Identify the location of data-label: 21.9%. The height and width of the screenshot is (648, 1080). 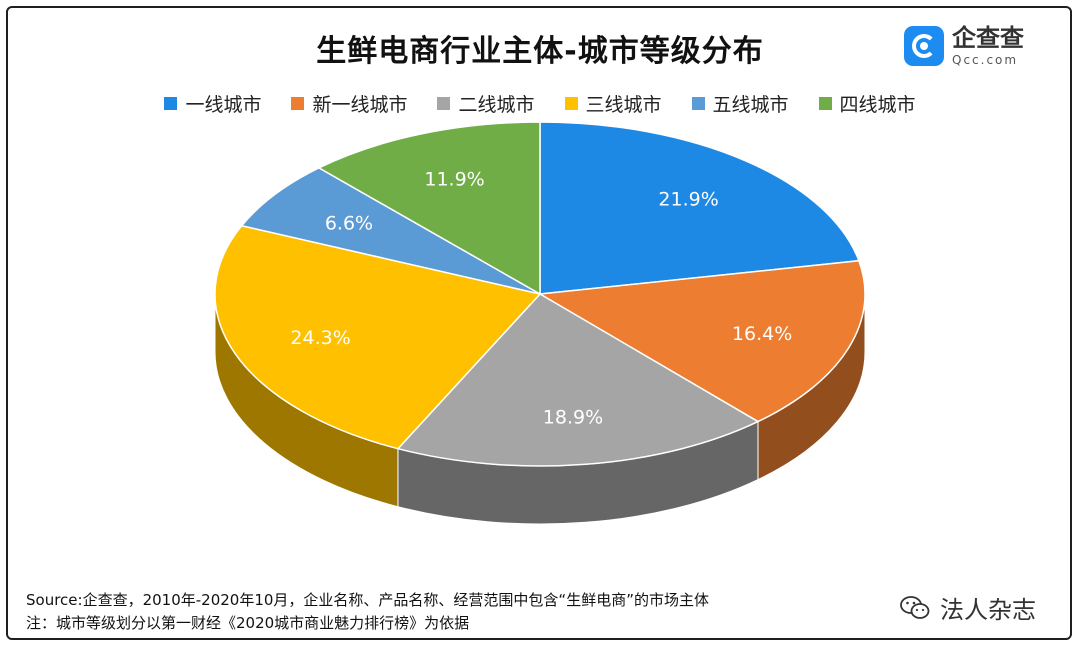
(688, 199).